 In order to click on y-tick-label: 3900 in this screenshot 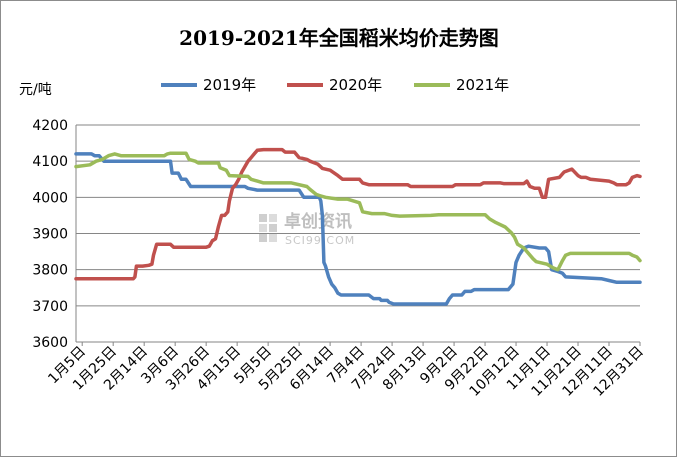, I will do `click(50, 235)`.